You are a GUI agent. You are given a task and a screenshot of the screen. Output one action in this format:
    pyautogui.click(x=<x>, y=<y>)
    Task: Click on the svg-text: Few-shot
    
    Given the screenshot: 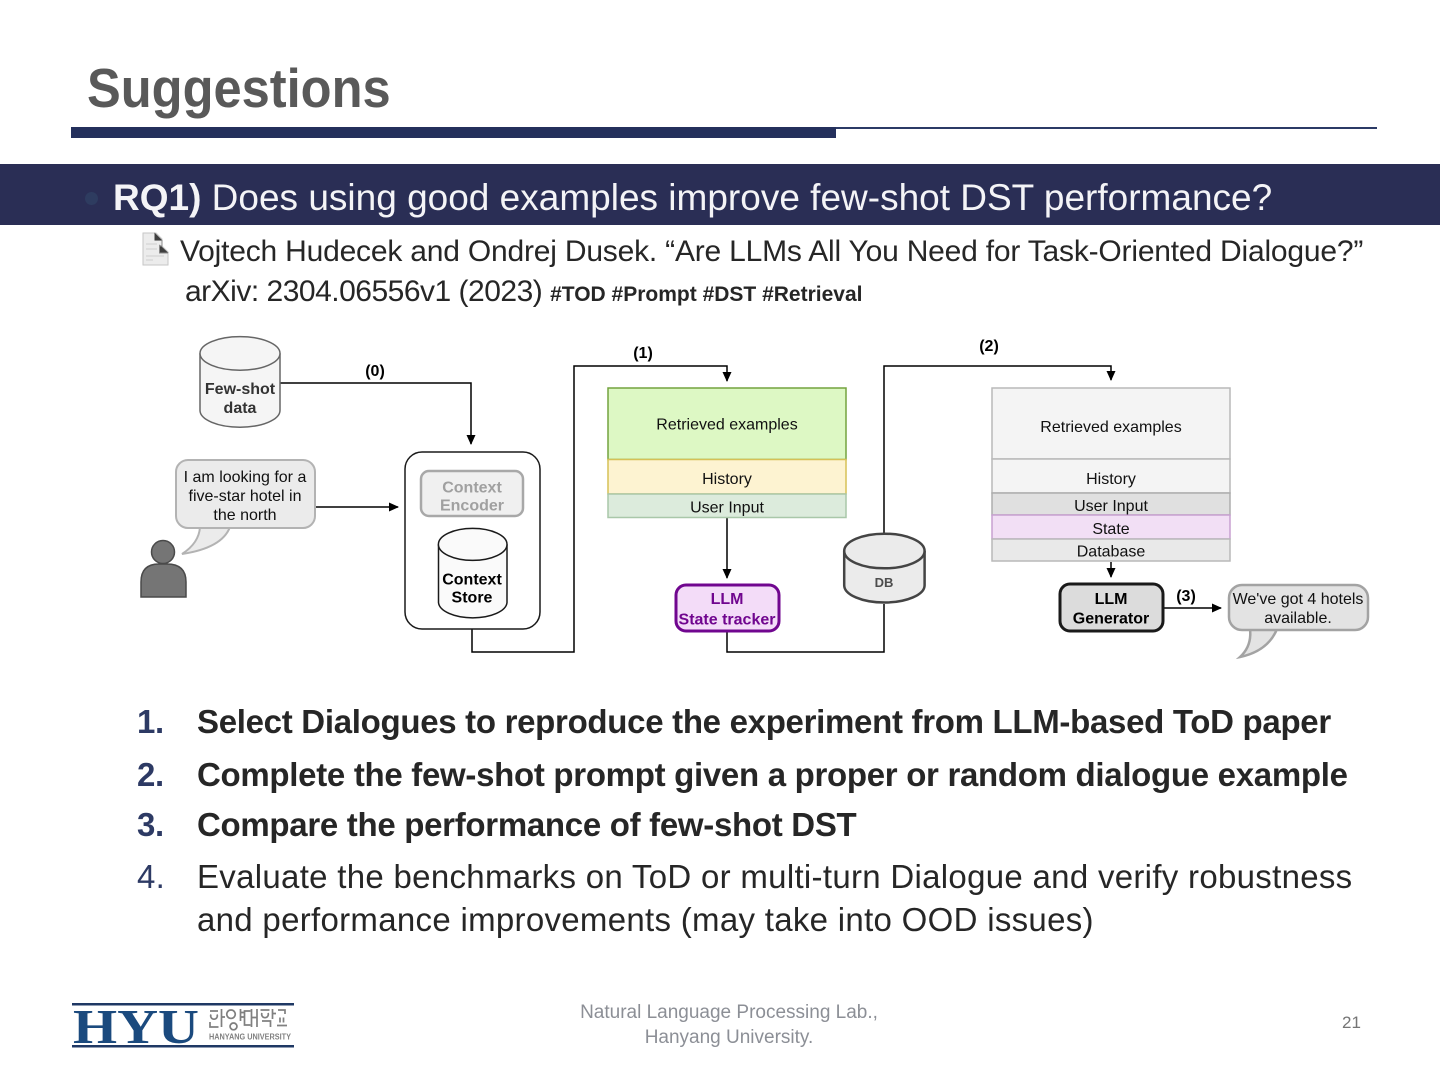 What is the action you would take?
    pyautogui.click(x=240, y=389)
    